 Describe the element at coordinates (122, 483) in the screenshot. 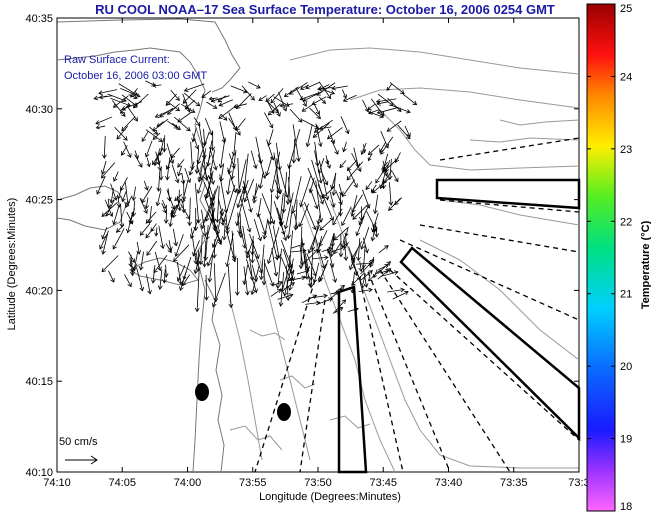

I see `x-tick-label: 74:05` at that location.